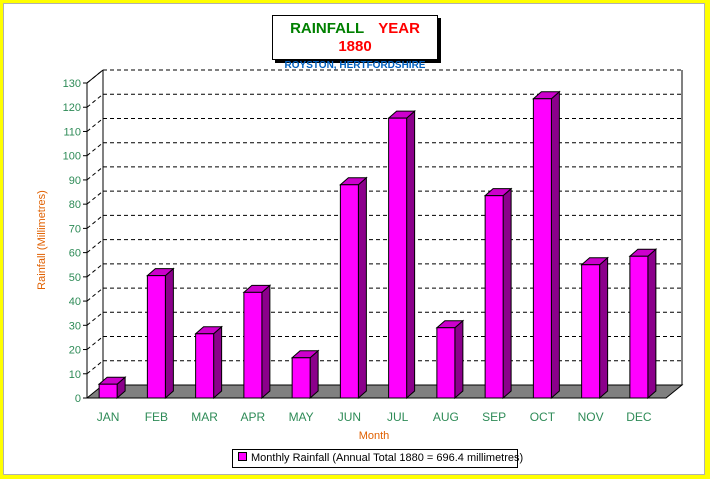  Describe the element at coordinates (591, 417) in the screenshot. I see `x-tick-label: NOV` at that location.